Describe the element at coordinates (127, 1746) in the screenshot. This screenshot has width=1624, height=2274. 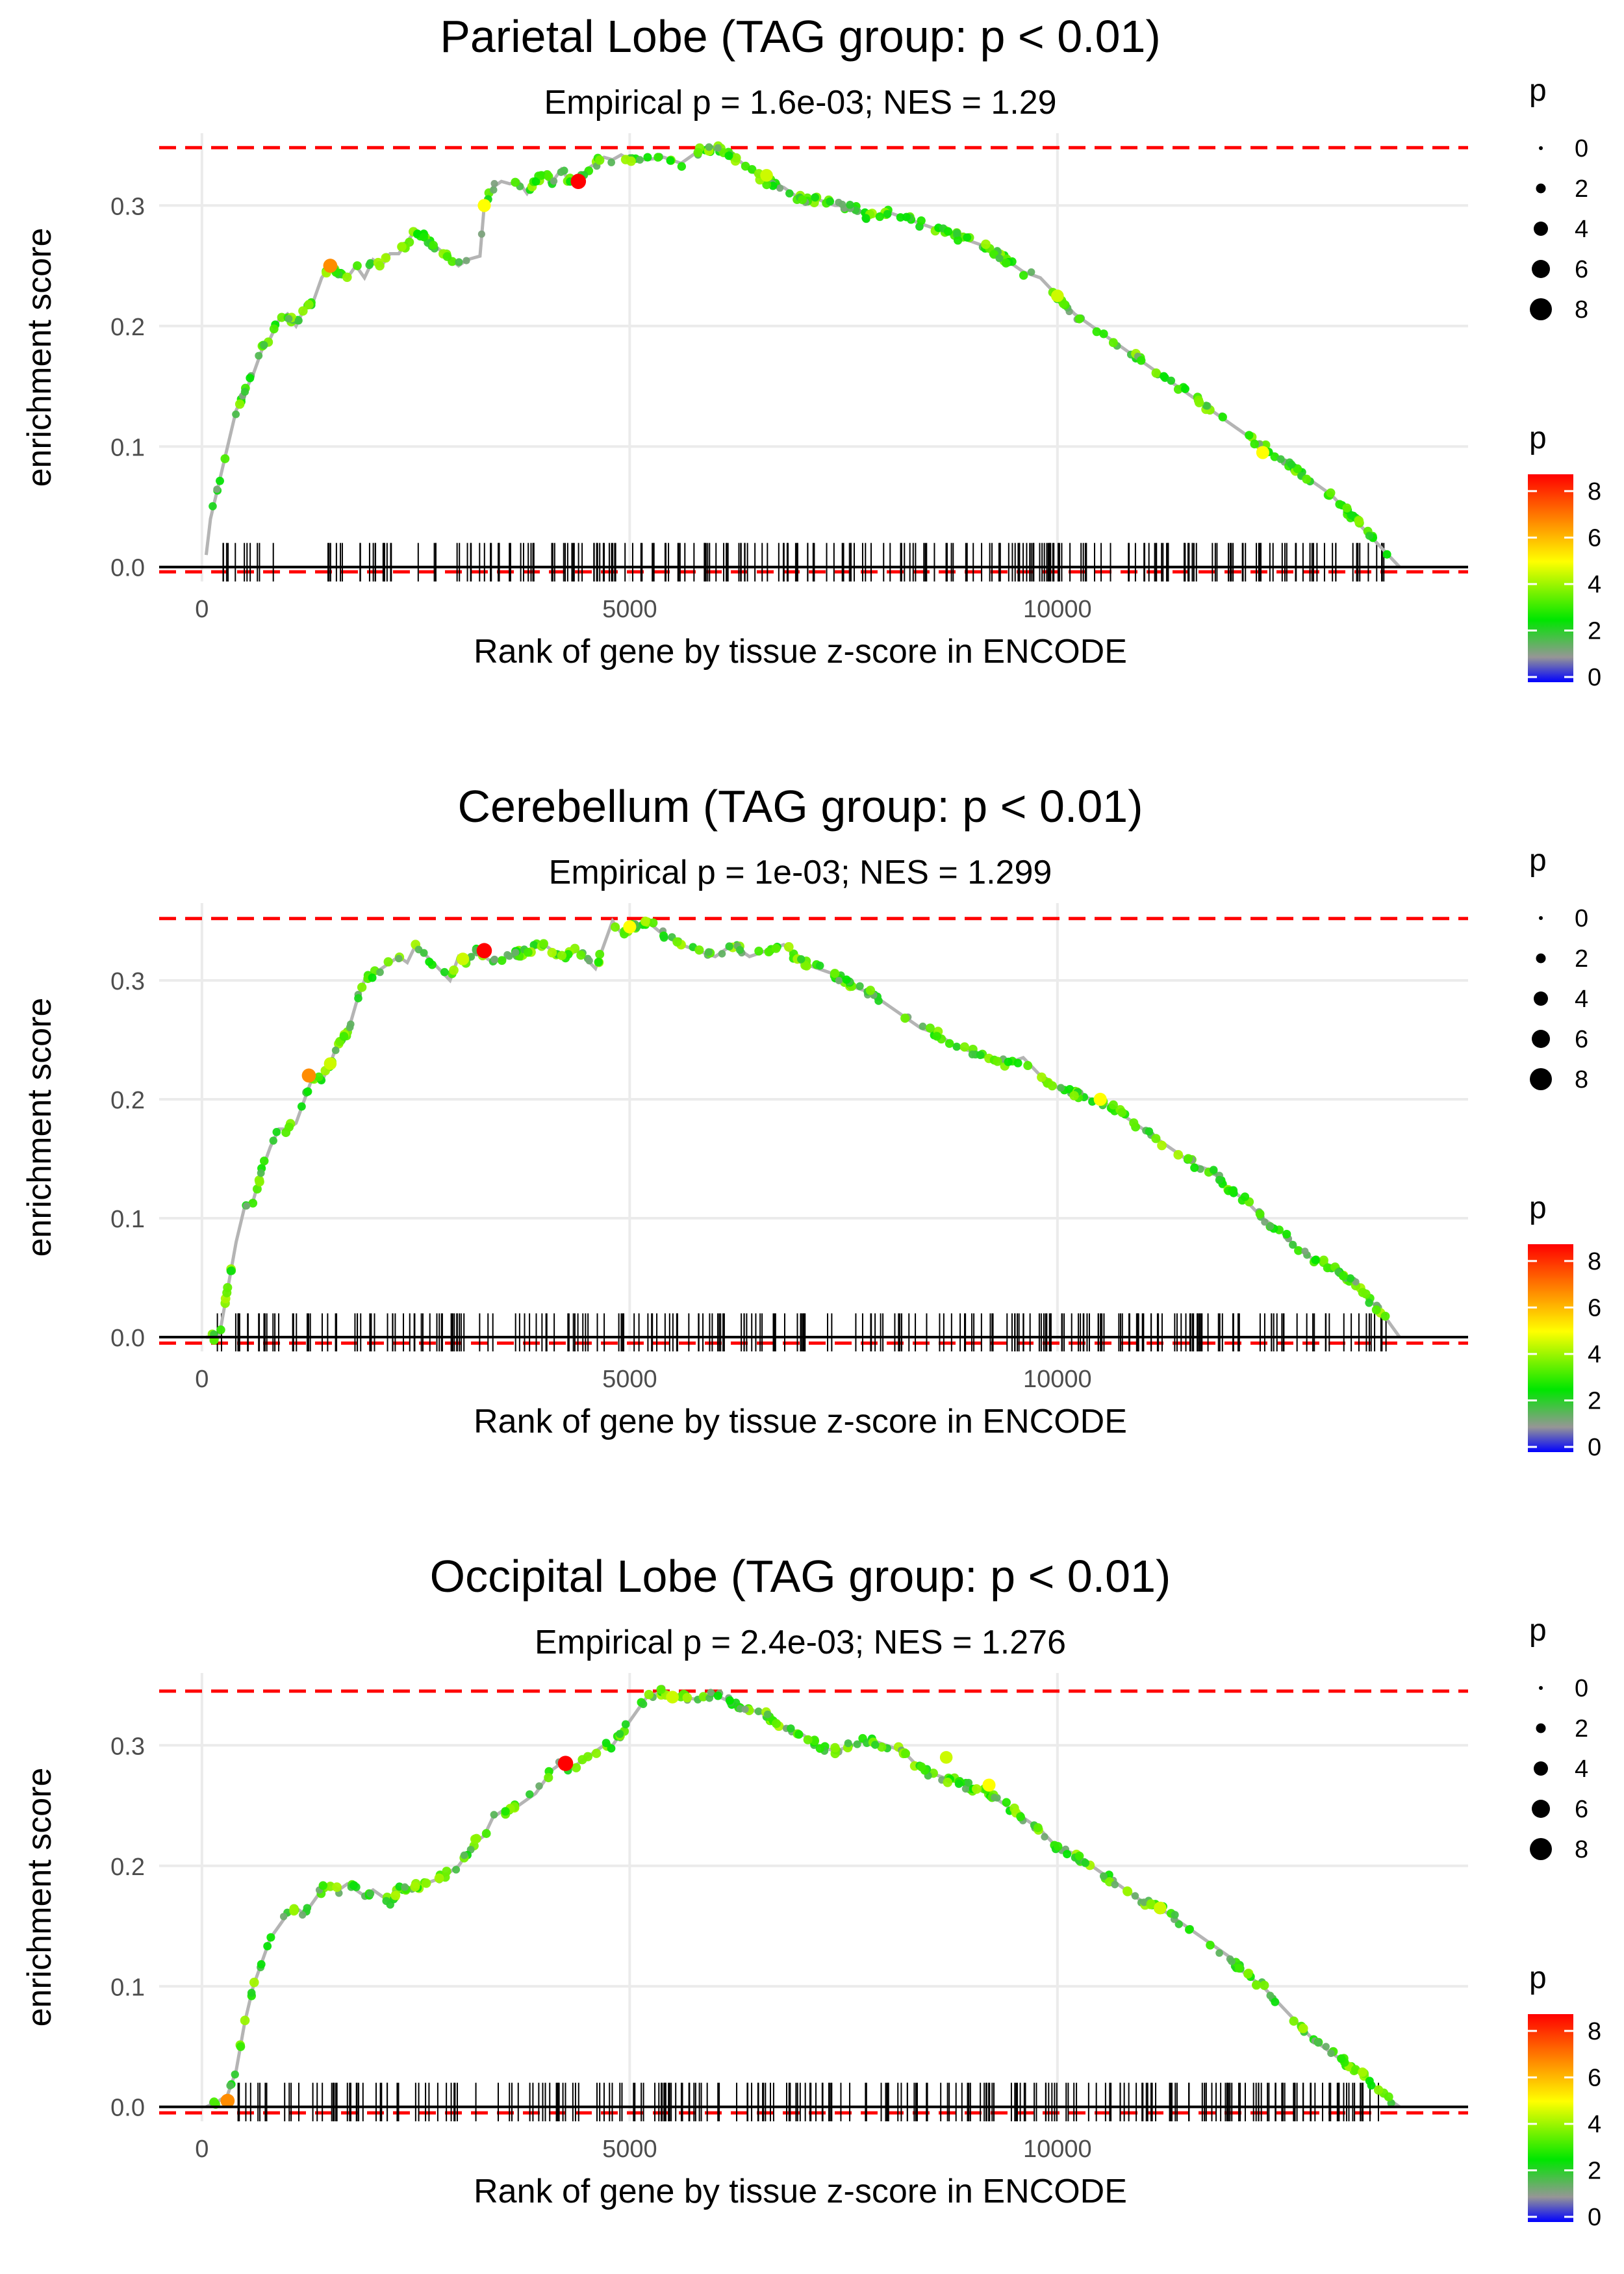
I see `y-tick-label: 0.3` at that location.